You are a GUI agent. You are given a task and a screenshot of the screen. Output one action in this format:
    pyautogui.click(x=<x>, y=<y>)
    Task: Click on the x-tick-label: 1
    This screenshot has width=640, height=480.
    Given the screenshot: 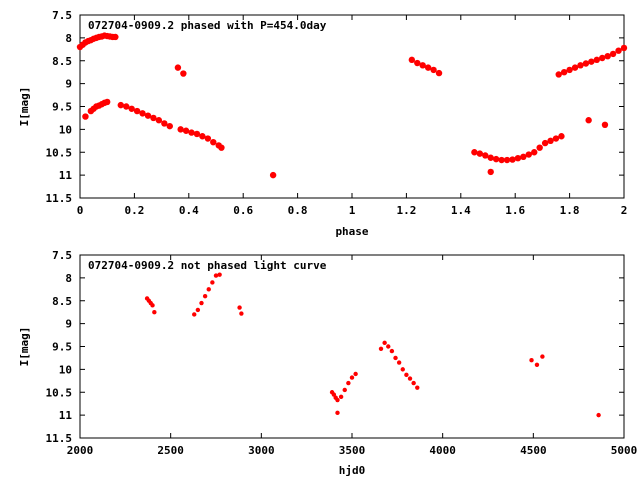 What is the action you would take?
    pyautogui.click(x=352, y=210)
    